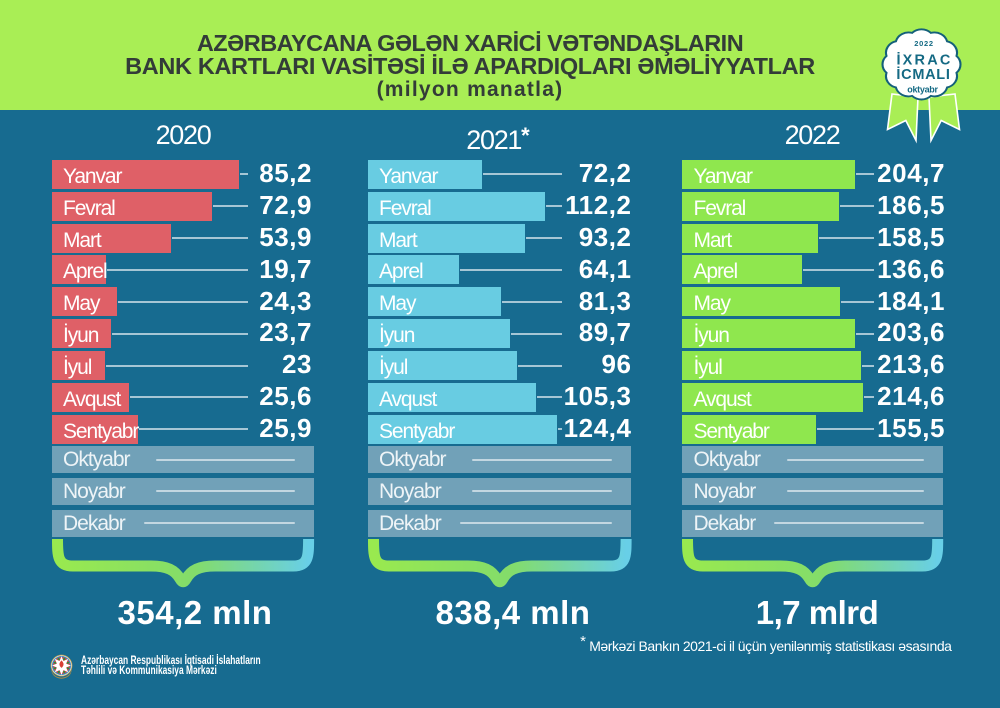 This screenshot has width=1000, height=708. Describe the element at coordinates (923, 74) in the screenshot. I see `svg-text: İCMALI` at that location.